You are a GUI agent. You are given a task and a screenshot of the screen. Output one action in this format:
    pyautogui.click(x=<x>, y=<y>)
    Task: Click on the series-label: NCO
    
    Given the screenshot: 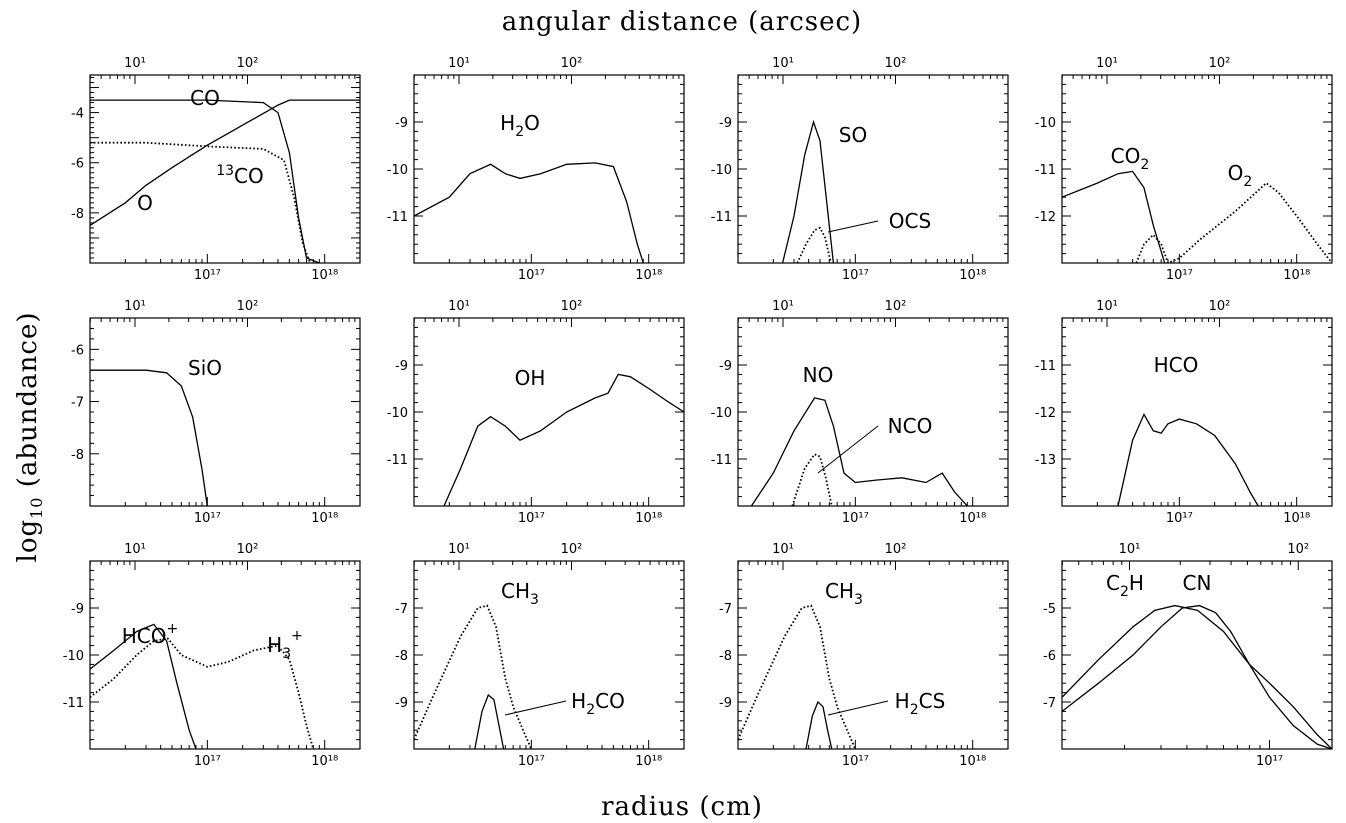 What is the action you would take?
    pyautogui.click(x=910, y=426)
    